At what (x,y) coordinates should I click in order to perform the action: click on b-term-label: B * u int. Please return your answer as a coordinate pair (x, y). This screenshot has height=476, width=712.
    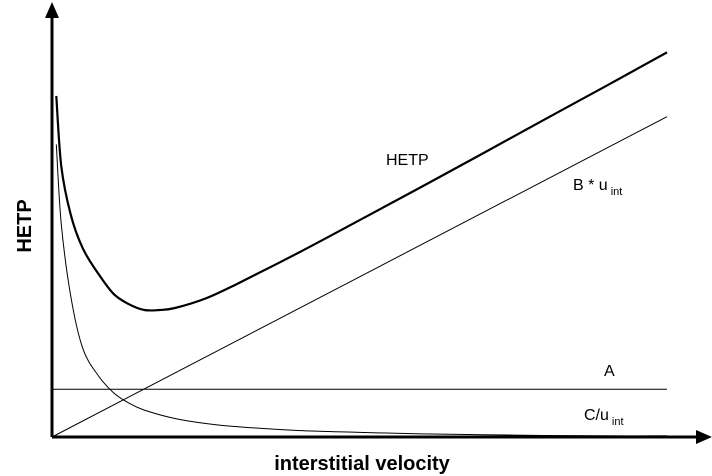
    Looking at the image, I should click on (597, 187).